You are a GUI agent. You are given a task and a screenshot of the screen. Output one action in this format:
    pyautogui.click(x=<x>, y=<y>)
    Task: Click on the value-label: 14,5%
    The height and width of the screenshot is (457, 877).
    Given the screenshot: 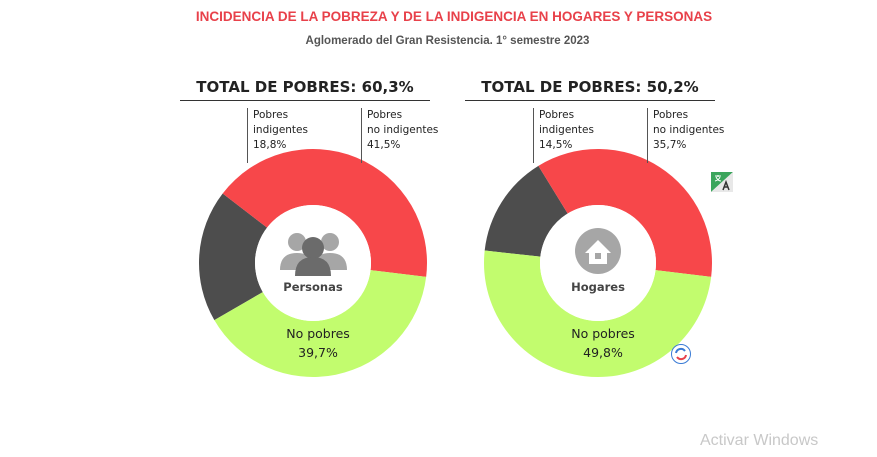 What is the action you would take?
    pyautogui.click(x=556, y=145)
    